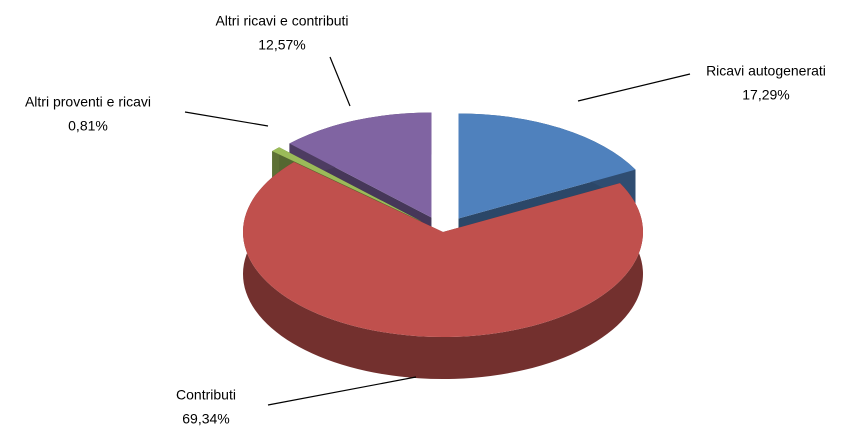 This screenshot has width=853, height=432. What do you see at coordinates (281, 45) in the screenshot?
I see `slice-value: 12,57%` at bounding box center [281, 45].